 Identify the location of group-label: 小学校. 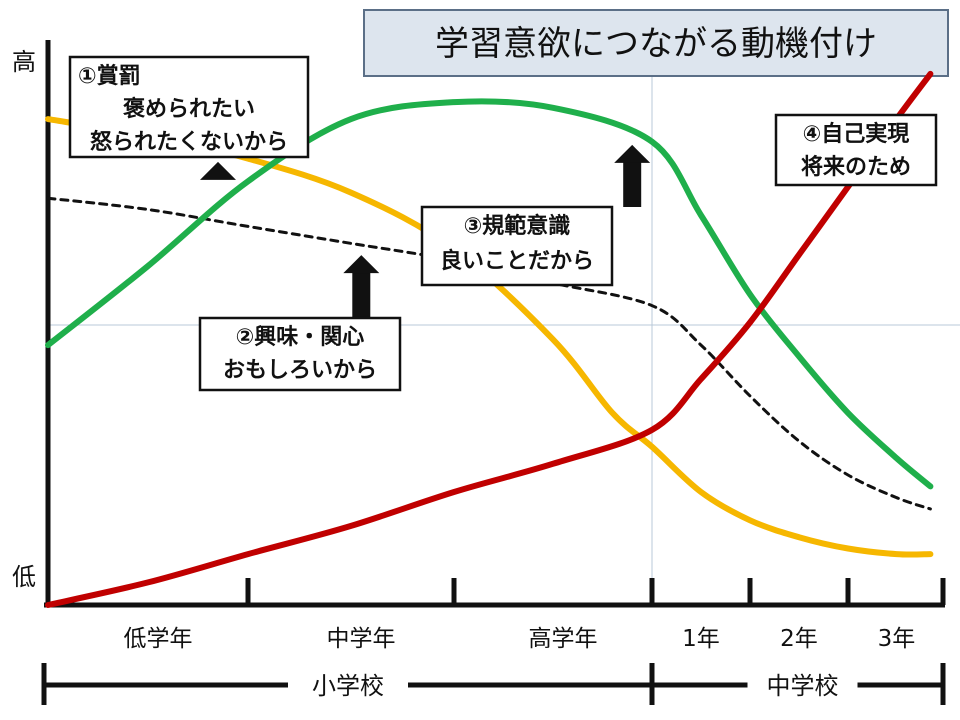
(348, 686).